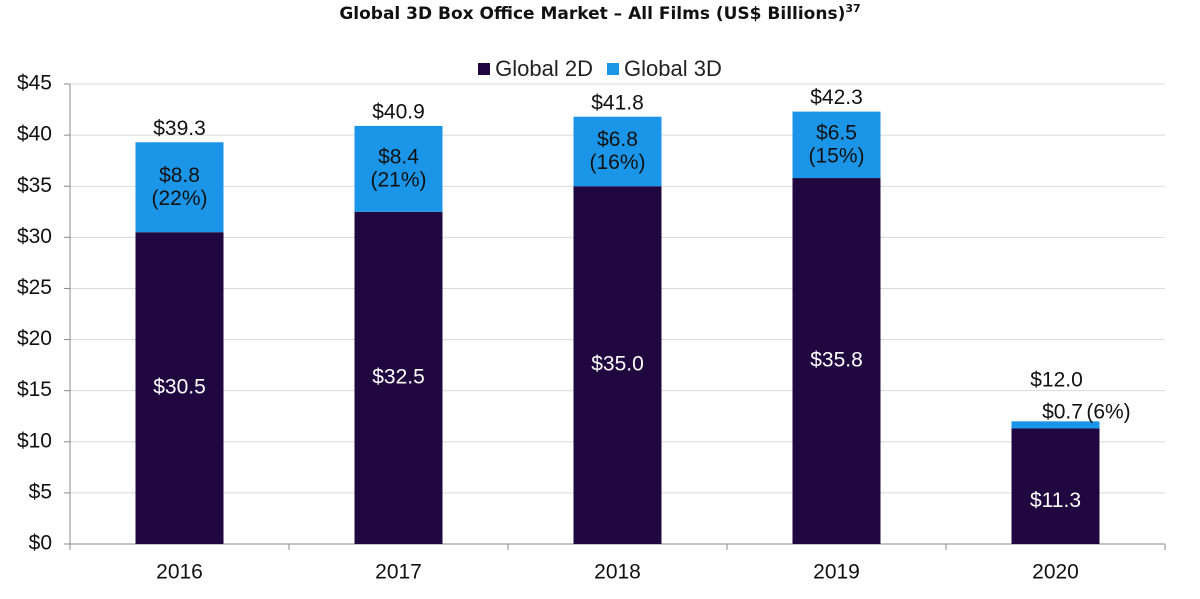 Image resolution: width=1200 pixels, height=599 pixels. What do you see at coordinates (40, 491) in the screenshot?
I see `y-tick-label: $5` at bounding box center [40, 491].